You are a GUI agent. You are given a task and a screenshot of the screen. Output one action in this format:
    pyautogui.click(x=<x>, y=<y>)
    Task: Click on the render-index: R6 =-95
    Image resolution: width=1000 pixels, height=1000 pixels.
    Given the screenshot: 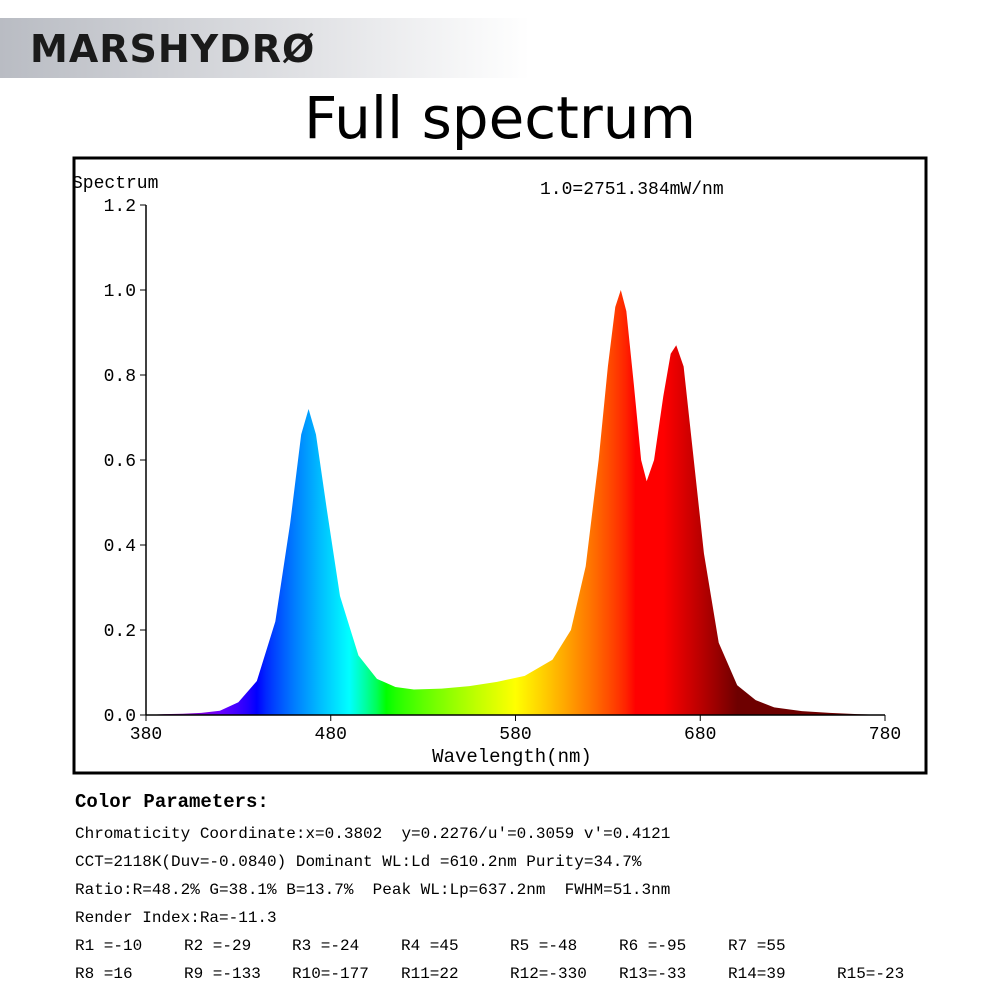 What is the action you would take?
    pyautogui.click(x=652, y=946)
    